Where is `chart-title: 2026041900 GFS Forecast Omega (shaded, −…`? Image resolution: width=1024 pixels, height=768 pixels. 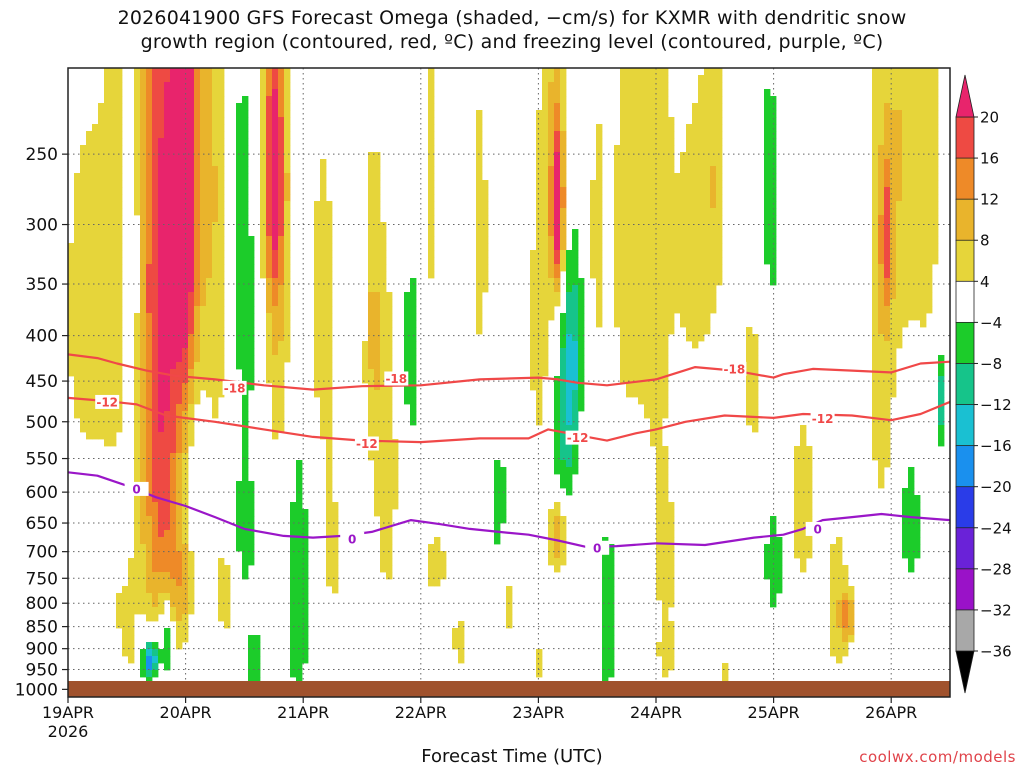 chart-title: 2026041900 GFS Forecast Omega (shaded, −… is located at coordinates (512, 30).